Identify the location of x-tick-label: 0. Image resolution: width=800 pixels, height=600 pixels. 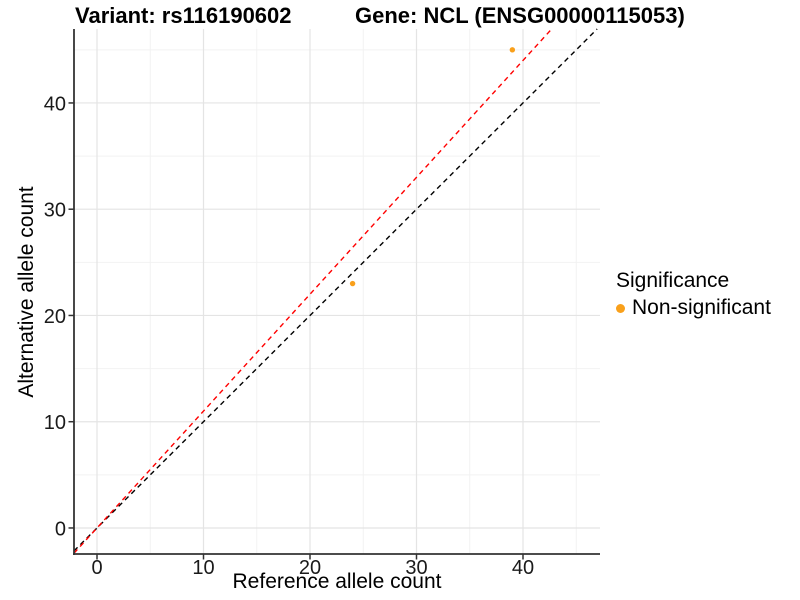
(96, 568).